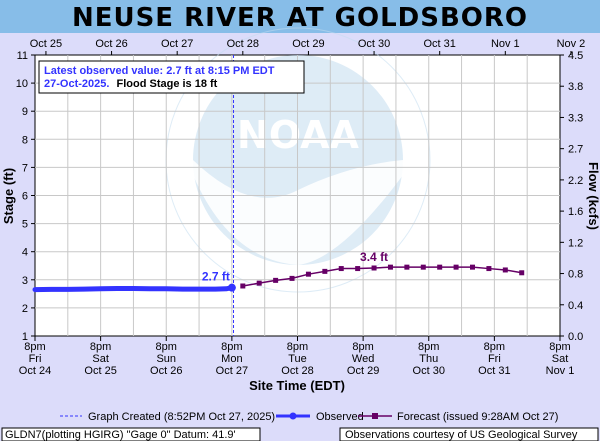  Describe the element at coordinates (428, 359) in the screenshot. I see `x-tick-day: Thu` at that location.